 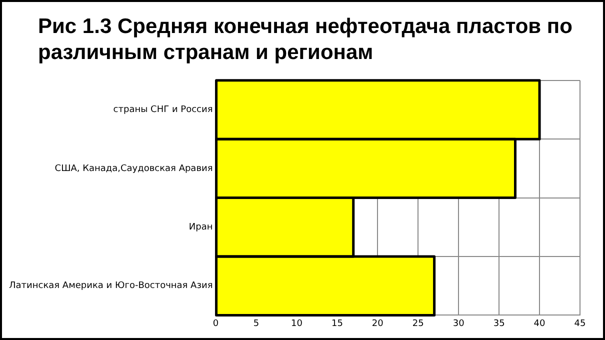 What do you see at coordinates (580, 323) in the screenshot?
I see `x-tick-label: 45` at bounding box center [580, 323].